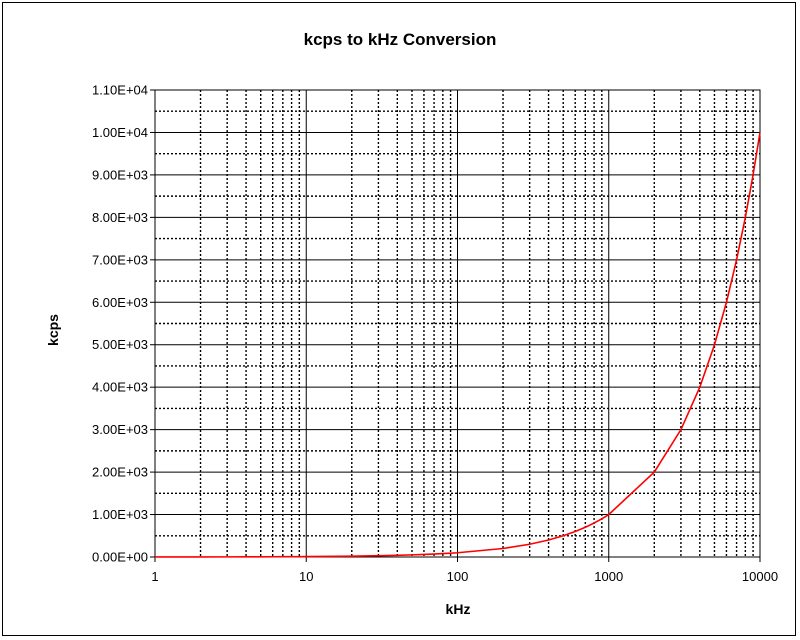  Describe the element at coordinates (120, 344) in the screenshot. I see `y-tick-label: 5.00E+03` at that location.